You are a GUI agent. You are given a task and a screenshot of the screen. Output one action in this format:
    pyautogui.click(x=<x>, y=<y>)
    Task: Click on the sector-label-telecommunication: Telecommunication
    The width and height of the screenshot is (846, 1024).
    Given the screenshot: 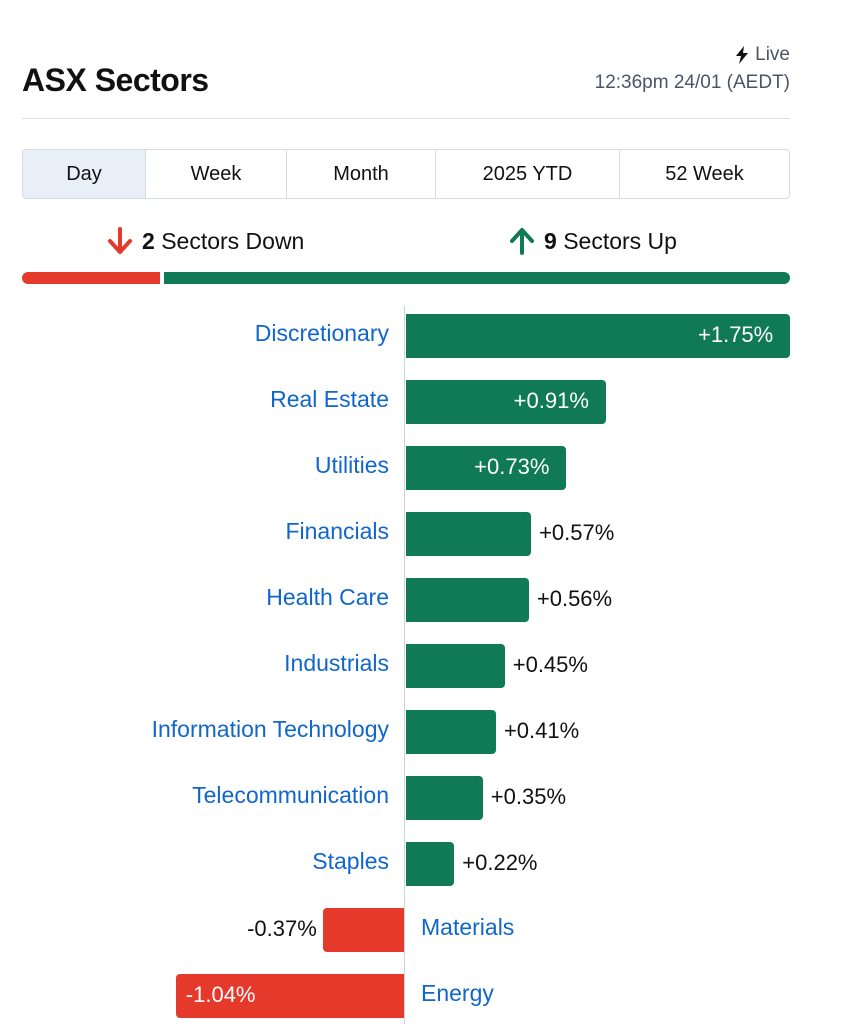 What is the action you would take?
    pyautogui.click(x=290, y=795)
    